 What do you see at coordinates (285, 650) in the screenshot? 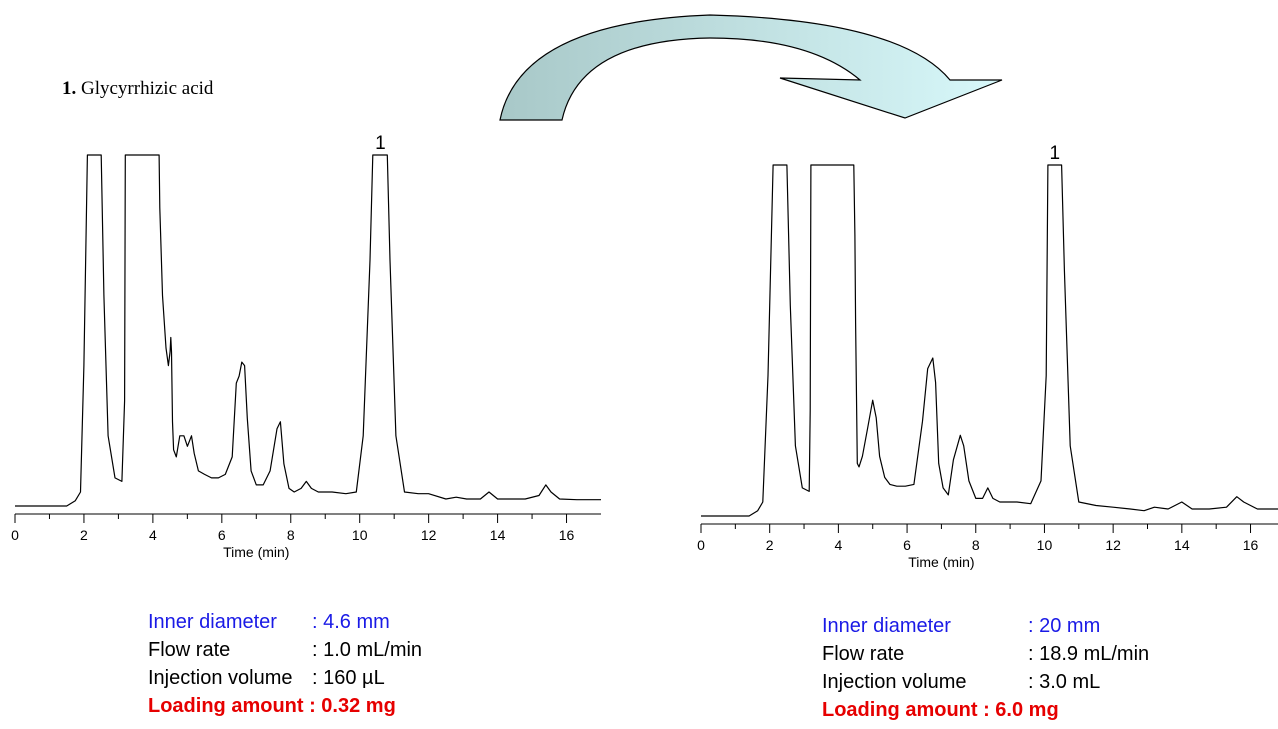
I see `condition-row: Flow rate : 1.0 mL/min` at bounding box center [285, 650].